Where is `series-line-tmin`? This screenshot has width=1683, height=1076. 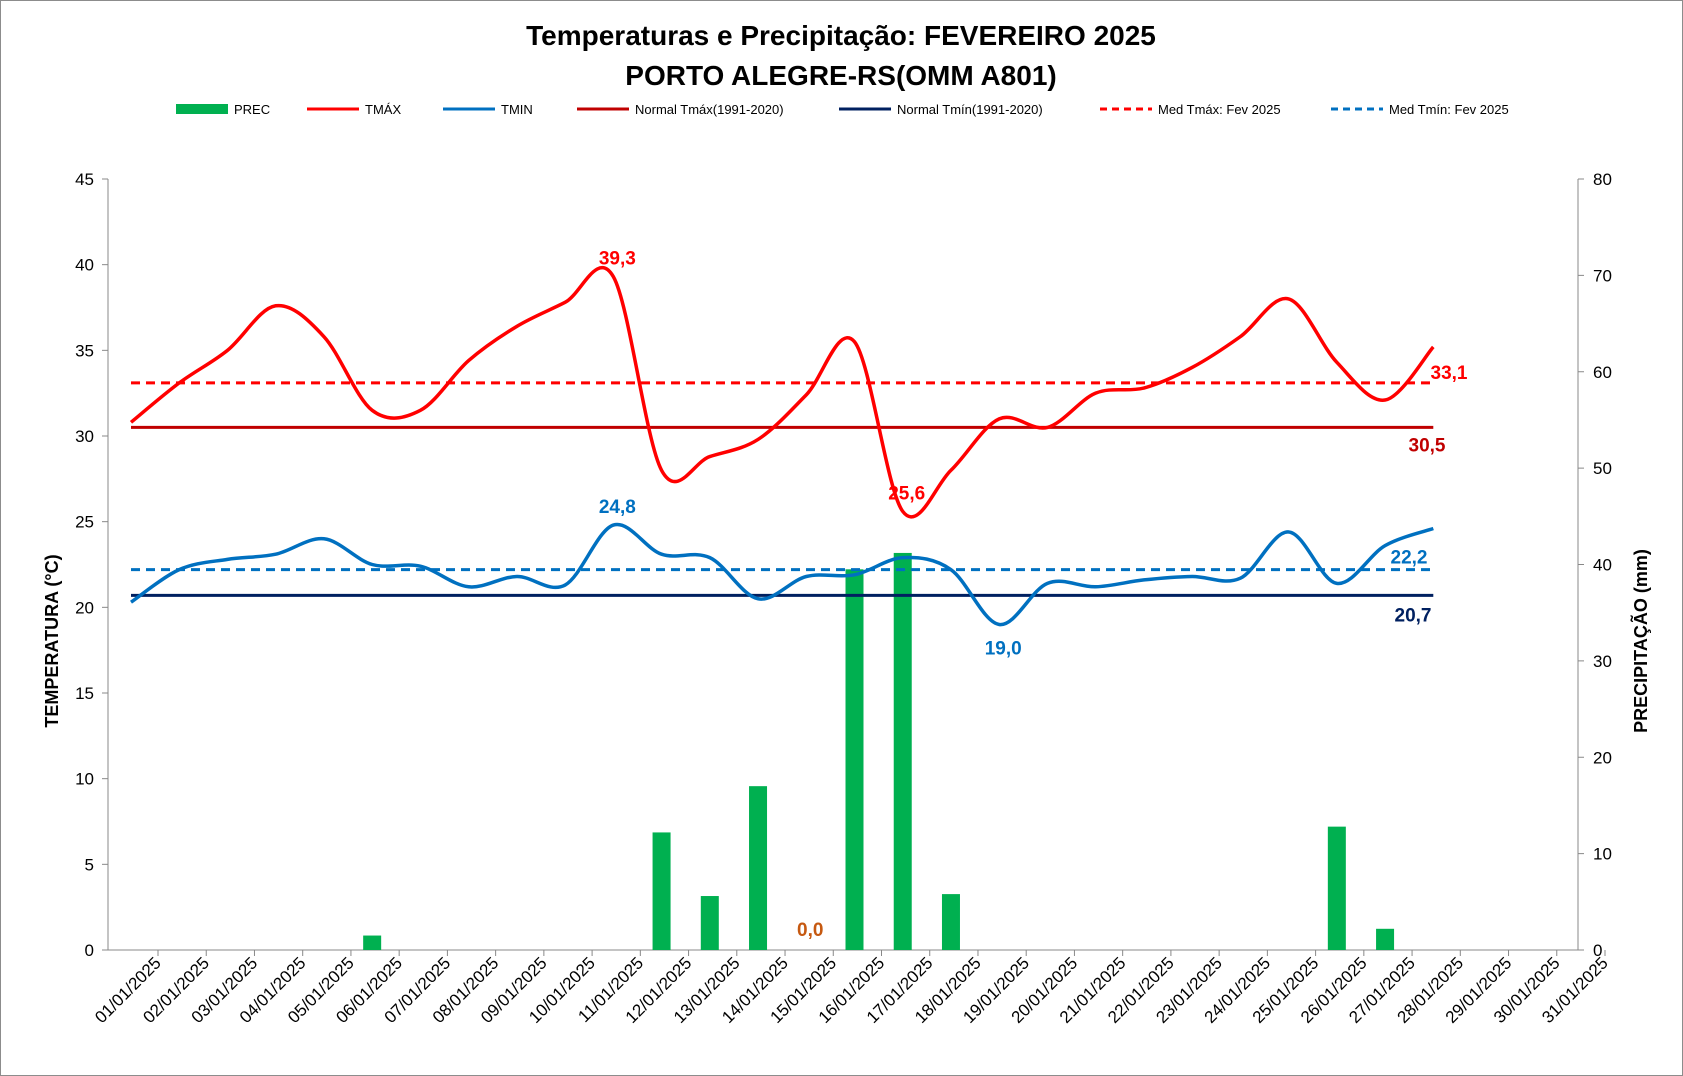 series-line-tmin is located at coordinates (782, 574).